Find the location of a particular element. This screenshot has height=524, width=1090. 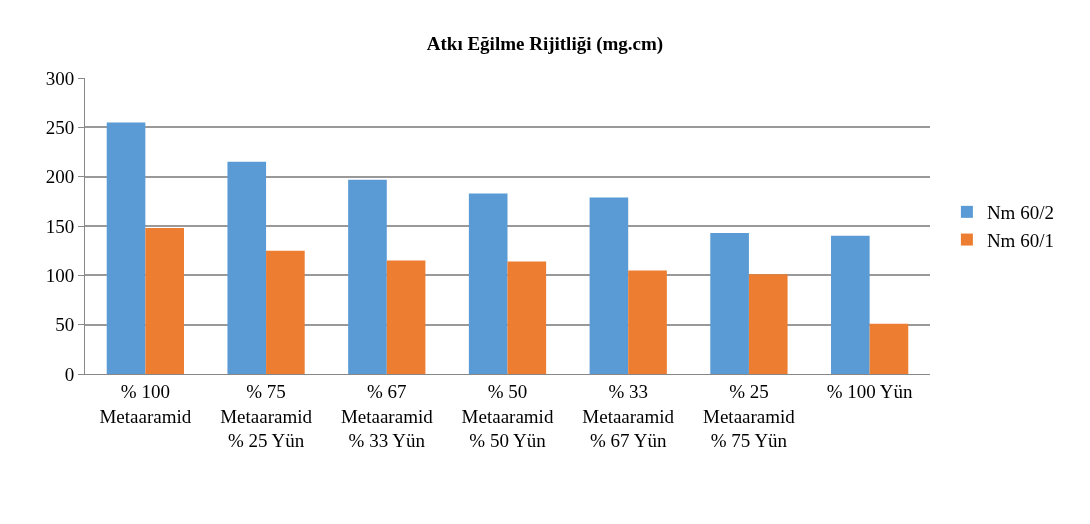

legend-label: Nm 60/2 is located at coordinates (1020, 213).